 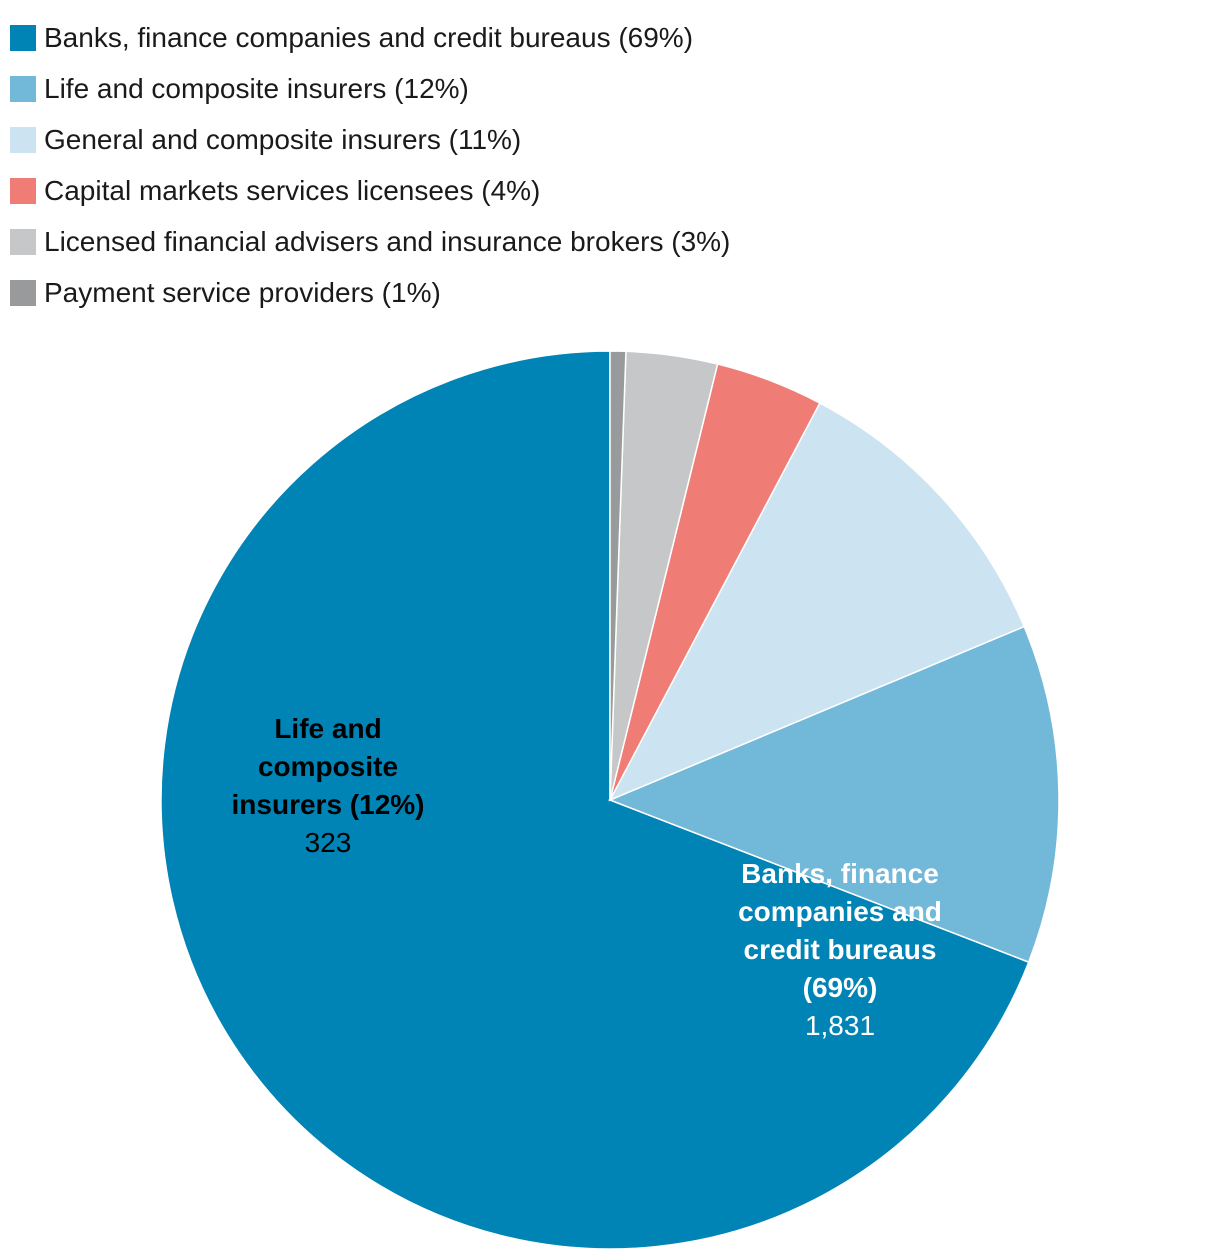 I want to click on slice-label-line: (69%), so click(x=840, y=987).